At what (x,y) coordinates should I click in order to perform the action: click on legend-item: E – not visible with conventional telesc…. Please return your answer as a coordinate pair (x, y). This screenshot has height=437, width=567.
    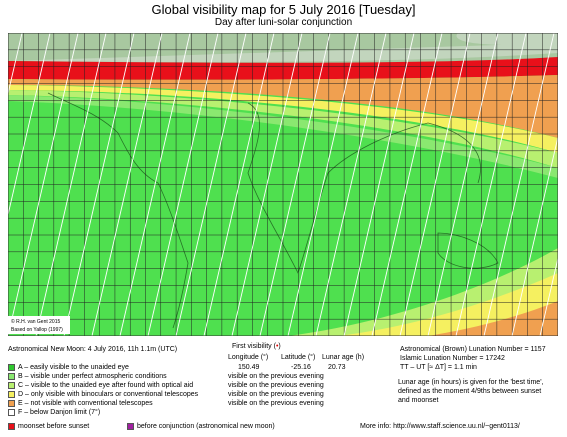
    Looking at the image, I should click on (85, 403).